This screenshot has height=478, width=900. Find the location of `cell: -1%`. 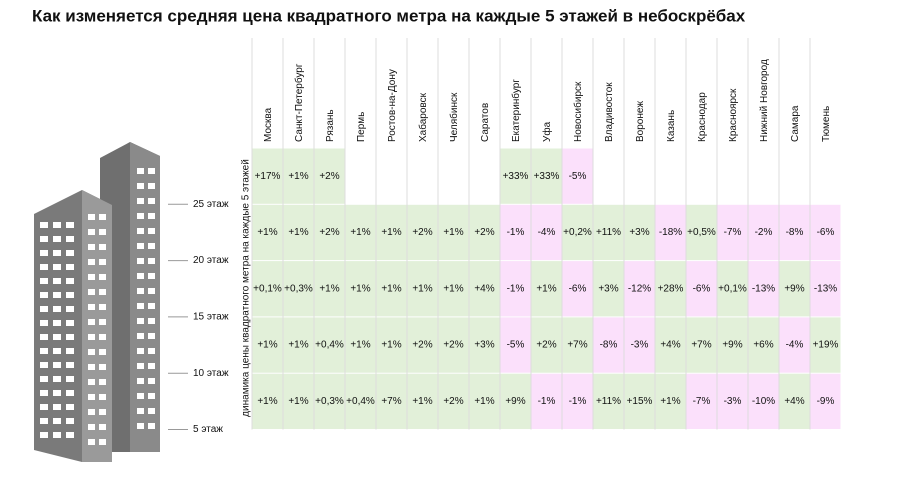

cell: -1% is located at coordinates (516, 288).